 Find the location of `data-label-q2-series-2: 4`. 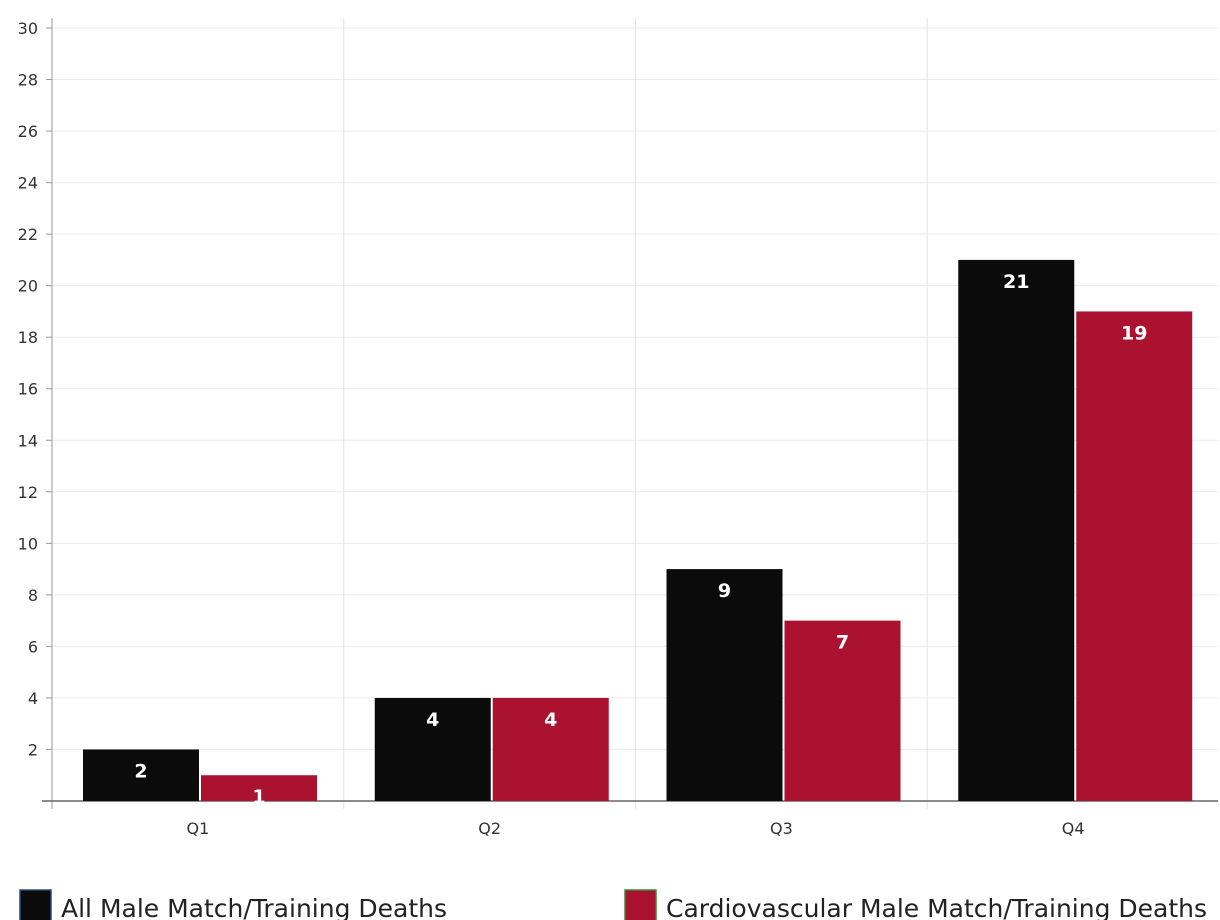

data-label-q2-series-2: 4 is located at coordinates (550, 720).